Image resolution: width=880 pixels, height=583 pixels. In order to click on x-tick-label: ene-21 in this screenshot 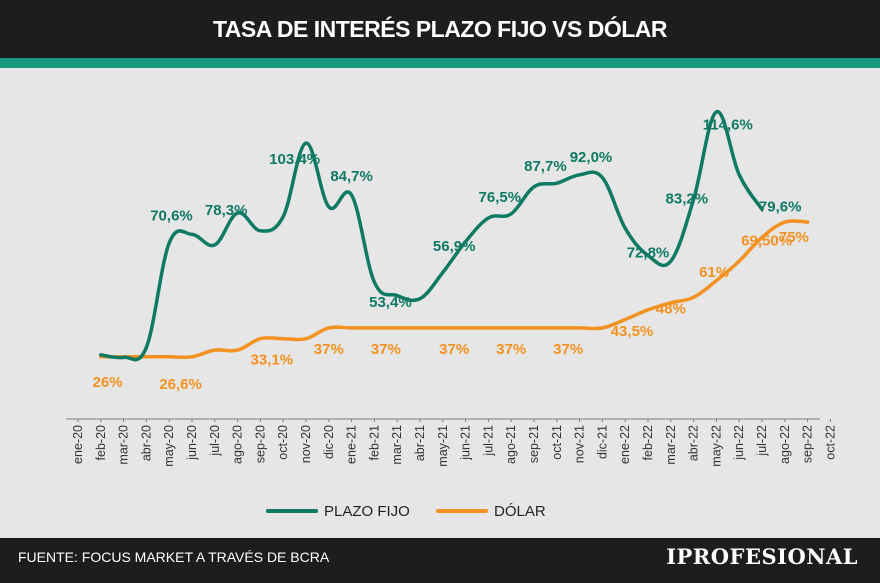, I will do `click(352, 444)`.